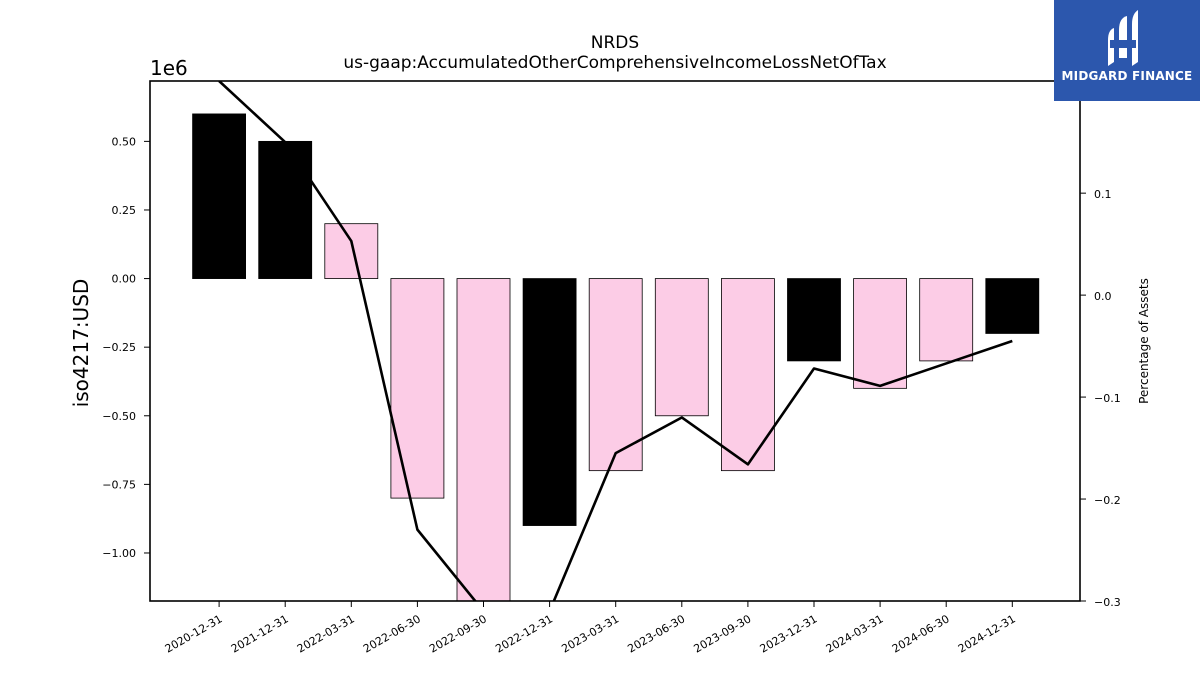 The height and width of the screenshot is (675, 1200). What do you see at coordinates (1144, 341) in the screenshot?
I see `y2-axis-label: Percentage of Assets` at bounding box center [1144, 341].